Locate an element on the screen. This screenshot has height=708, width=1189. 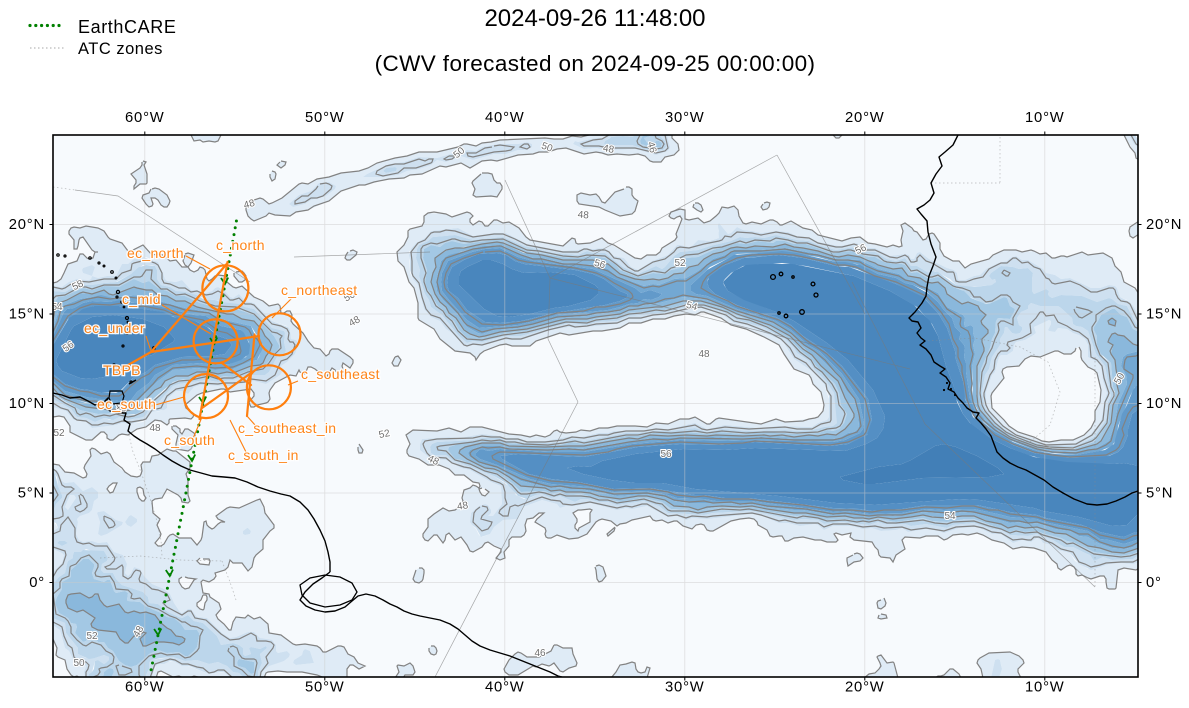
svg-text: c_southeast is located at coordinates (340, 374).